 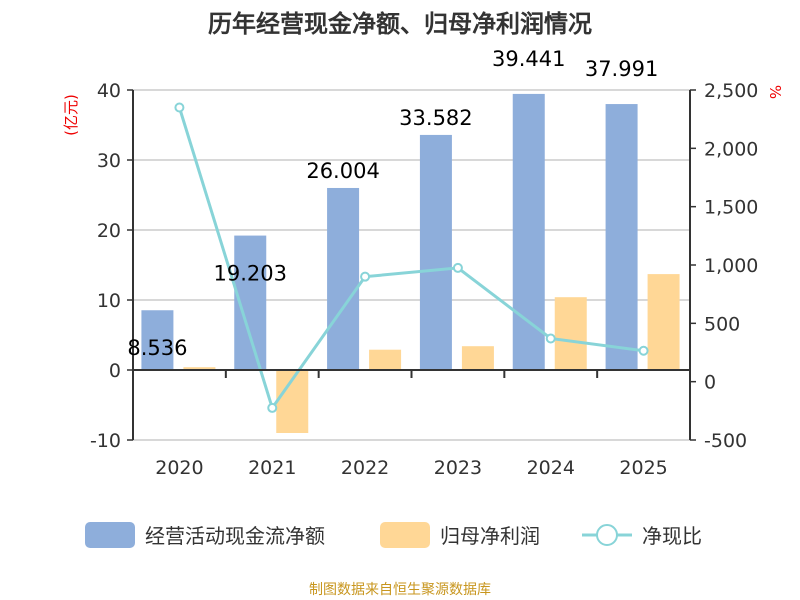 What do you see at coordinates (551, 468) in the screenshot?
I see `x-tick-label: 2024` at bounding box center [551, 468].